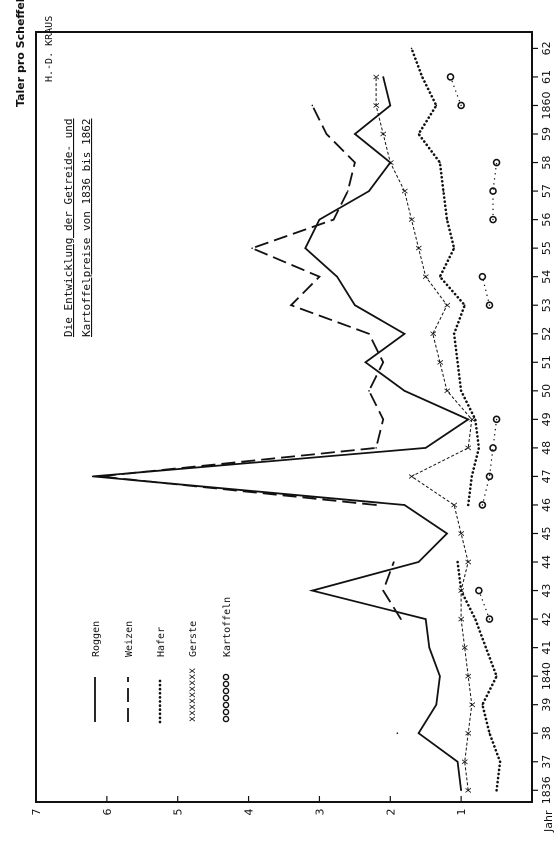 The width and height of the screenshot is (560, 842). I want to click on x-tick-label: 59, so click(546, 134).